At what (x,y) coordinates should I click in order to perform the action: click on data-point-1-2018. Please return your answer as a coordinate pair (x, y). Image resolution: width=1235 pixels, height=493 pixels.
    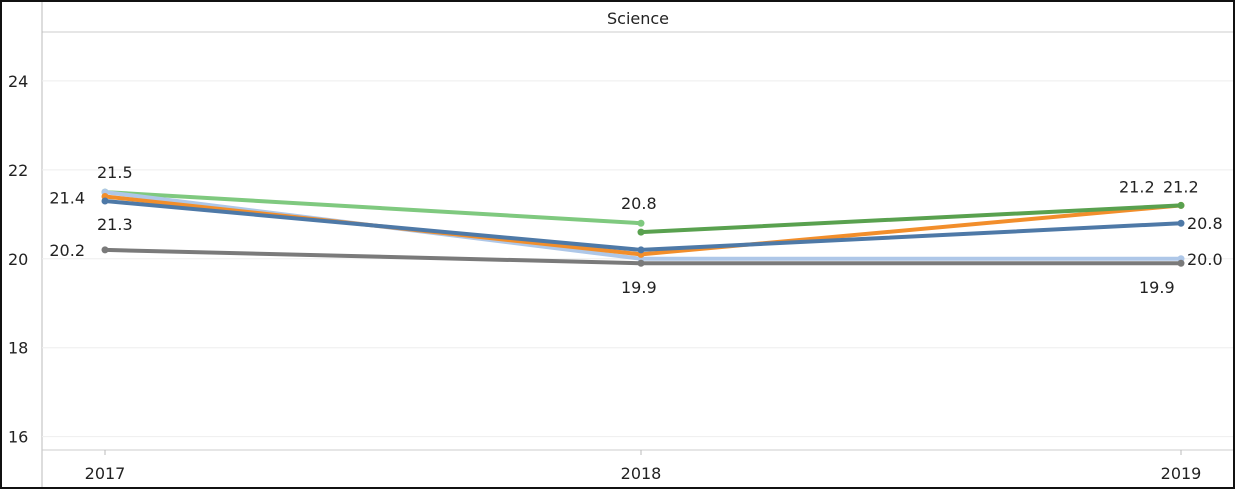
    Looking at the image, I should click on (641, 223).